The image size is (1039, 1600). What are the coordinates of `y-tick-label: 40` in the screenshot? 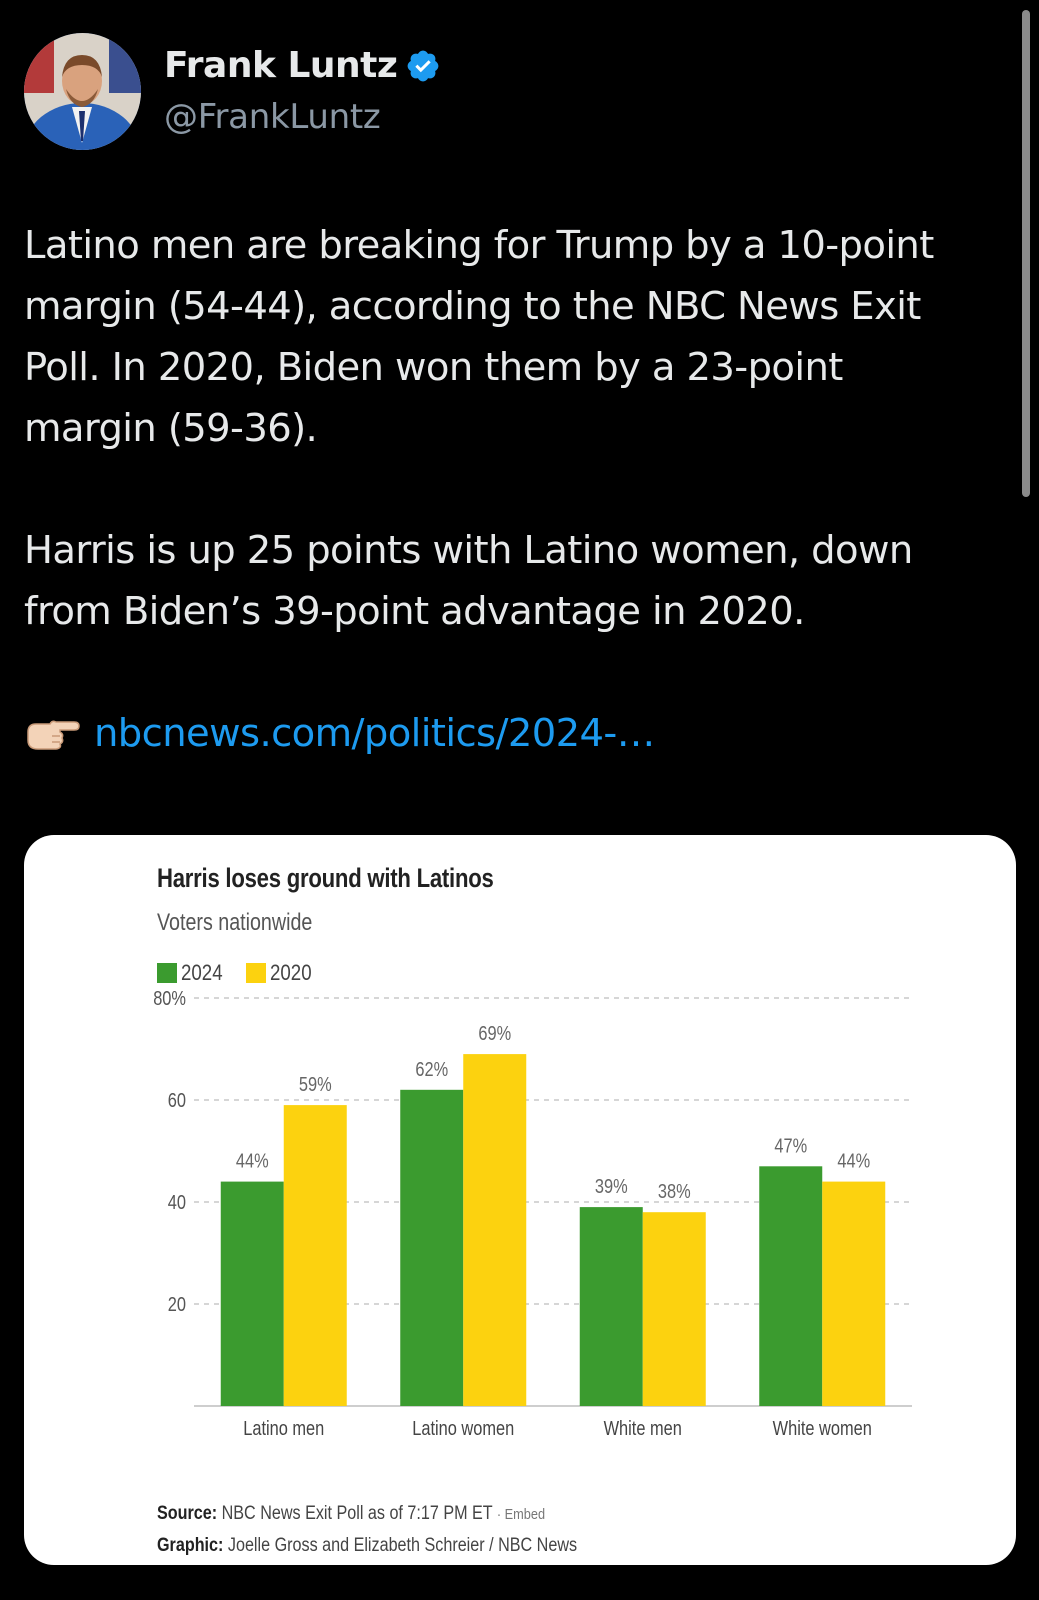 It's located at (177, 1201).